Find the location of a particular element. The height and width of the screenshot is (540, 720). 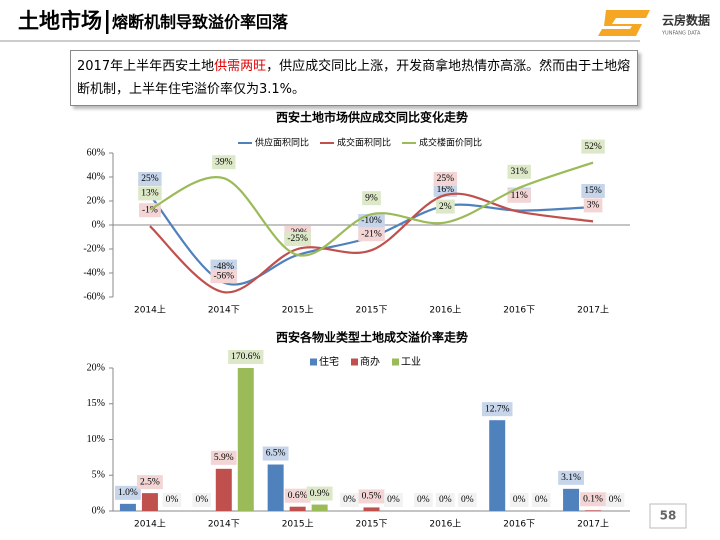

x-tick-label: 2017上 is located at coordinates (593, 524).